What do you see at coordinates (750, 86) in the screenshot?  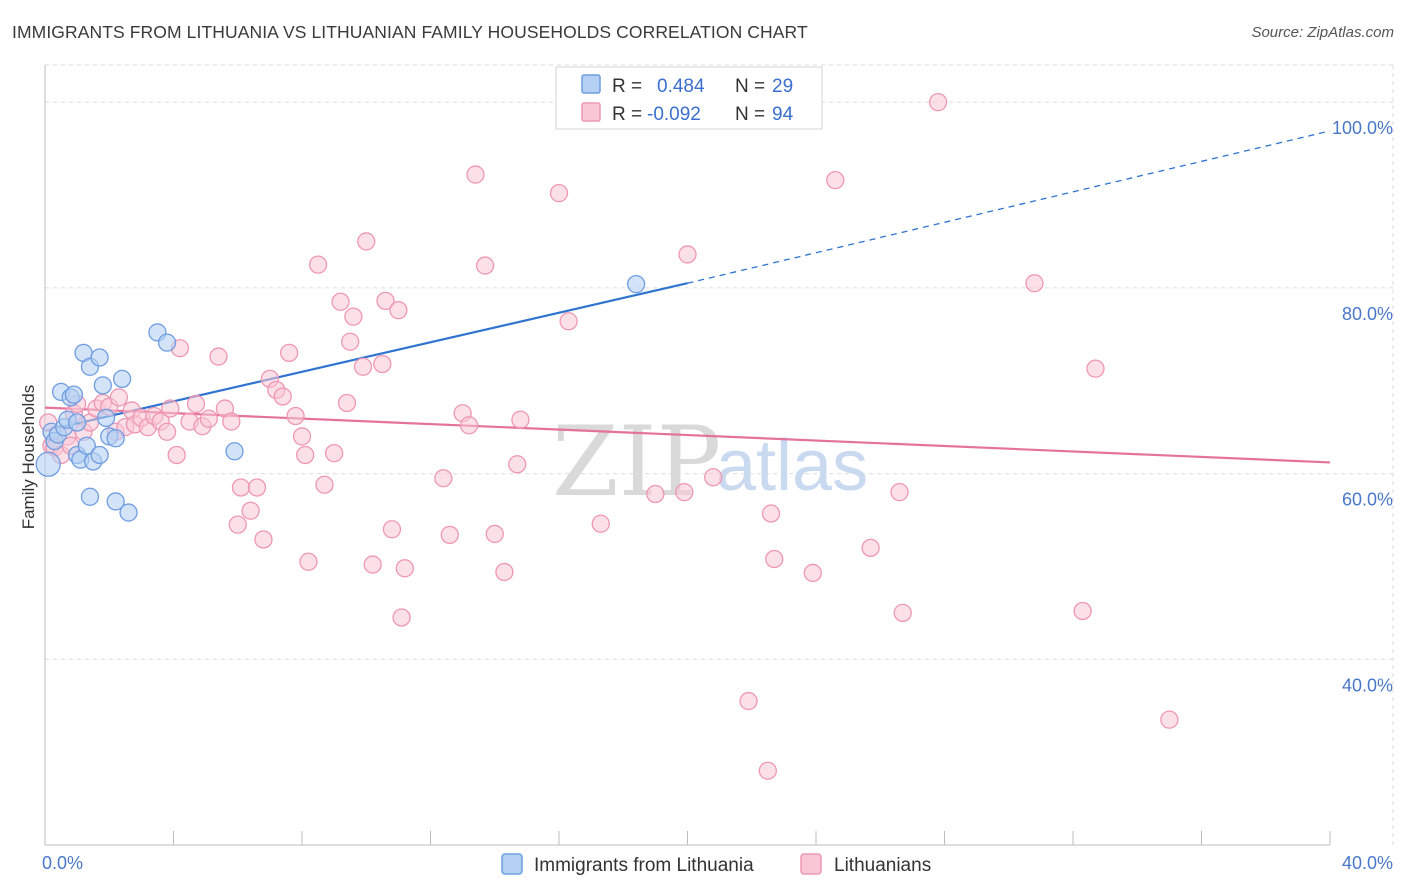 I see `legend-n-label-1: N =` at bounding box center [750, 86].